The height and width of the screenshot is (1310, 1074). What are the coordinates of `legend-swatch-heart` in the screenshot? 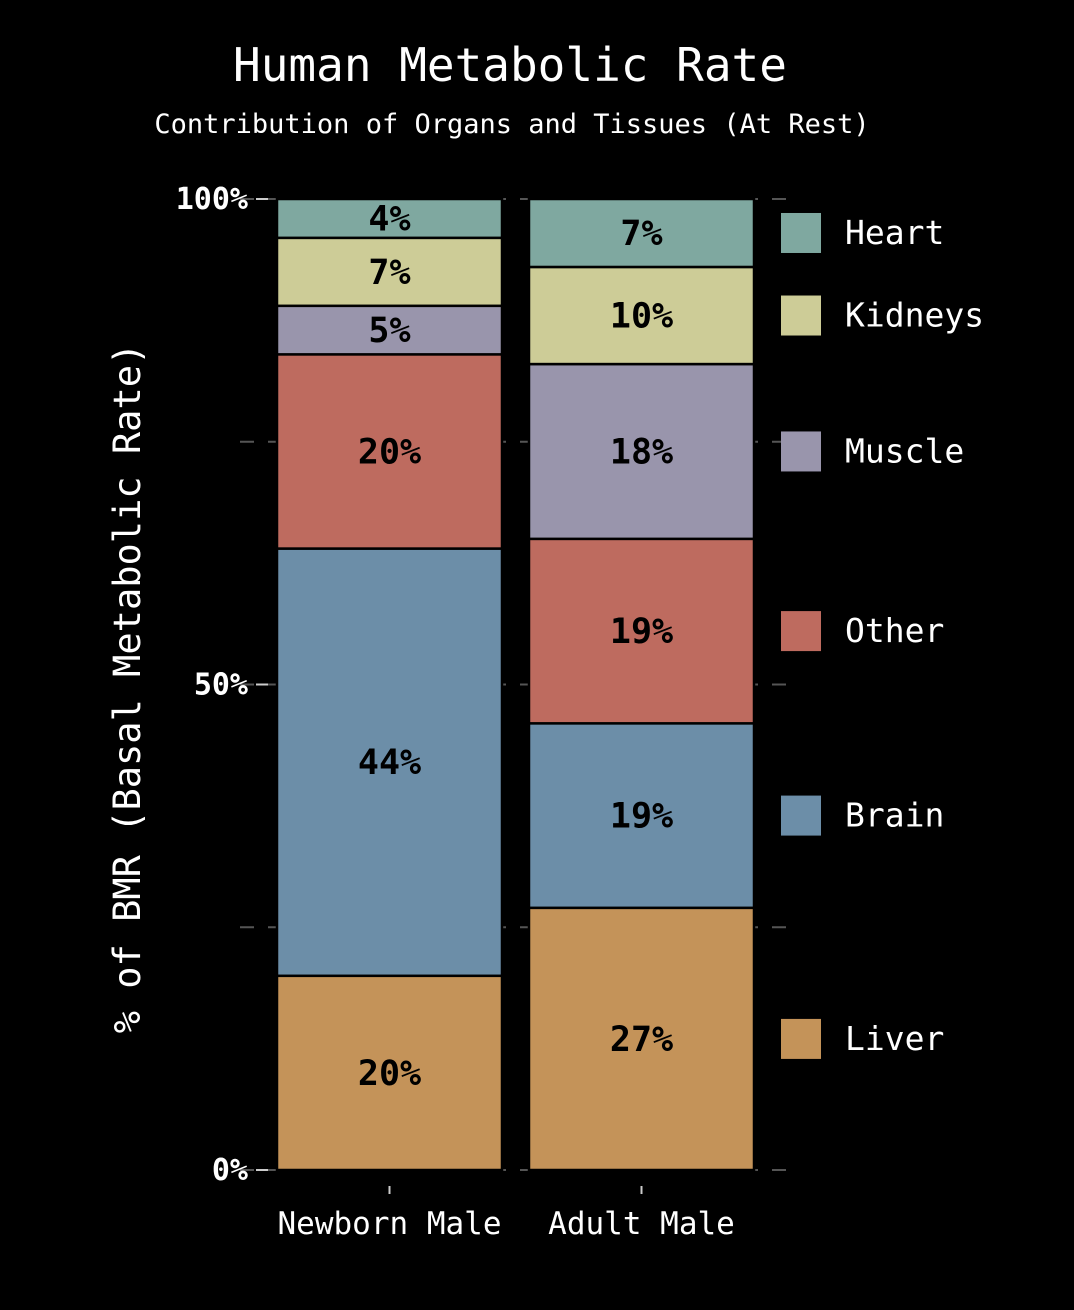 It's located at (801, 232).